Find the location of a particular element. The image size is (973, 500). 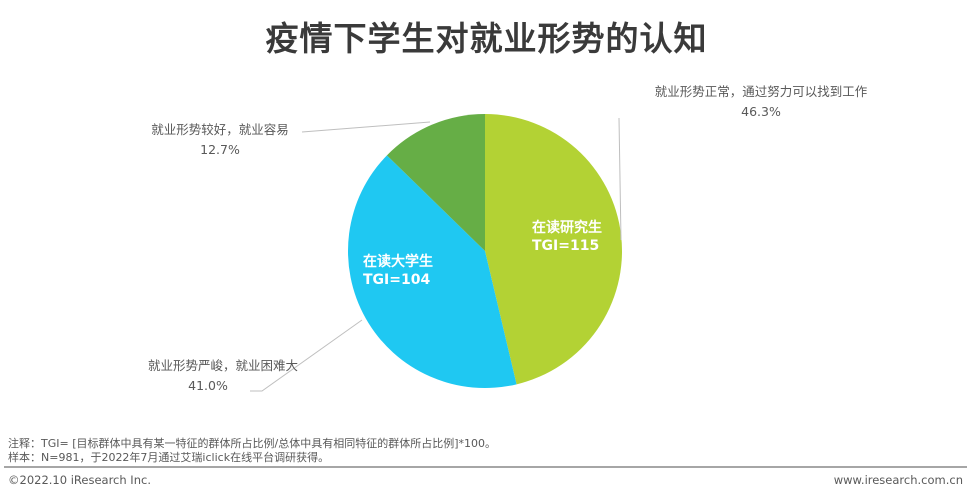

slice-label-severe-text: 就业形势严峻，就业困难大 is located at coordinates (222, 365).